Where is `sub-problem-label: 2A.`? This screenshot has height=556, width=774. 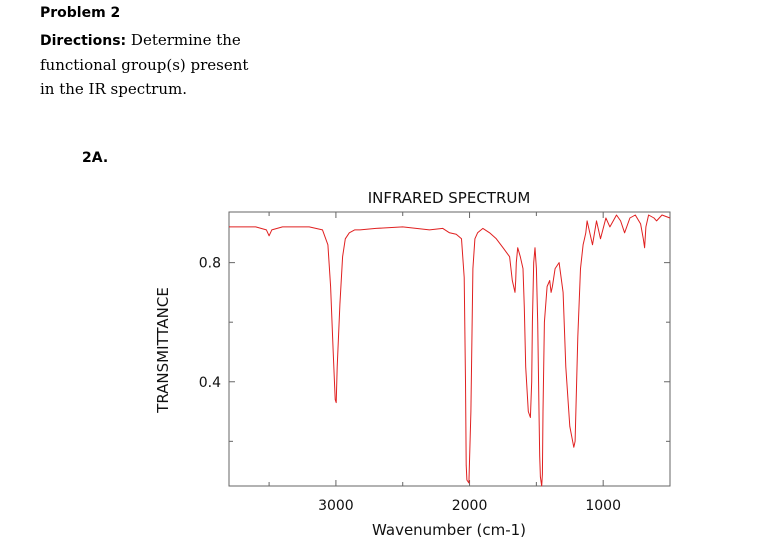
sub-problem-label: 2A. is located at coordinates (95, 158).